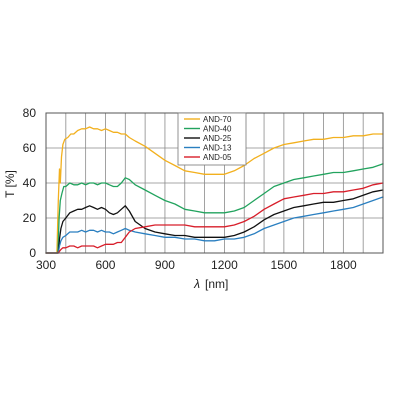 Image resolution: width=400 pixels, height=400 pixels. I want to click on x-axis-symbol: λ, so click(196, 284).